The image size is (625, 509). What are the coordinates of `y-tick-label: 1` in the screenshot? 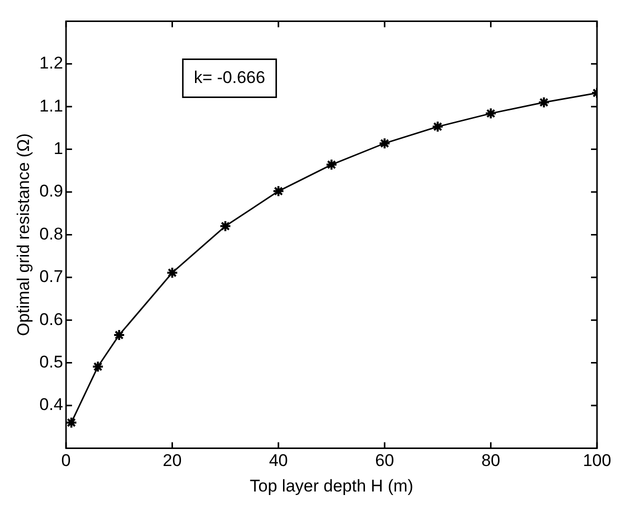 It's located at (59, 148).